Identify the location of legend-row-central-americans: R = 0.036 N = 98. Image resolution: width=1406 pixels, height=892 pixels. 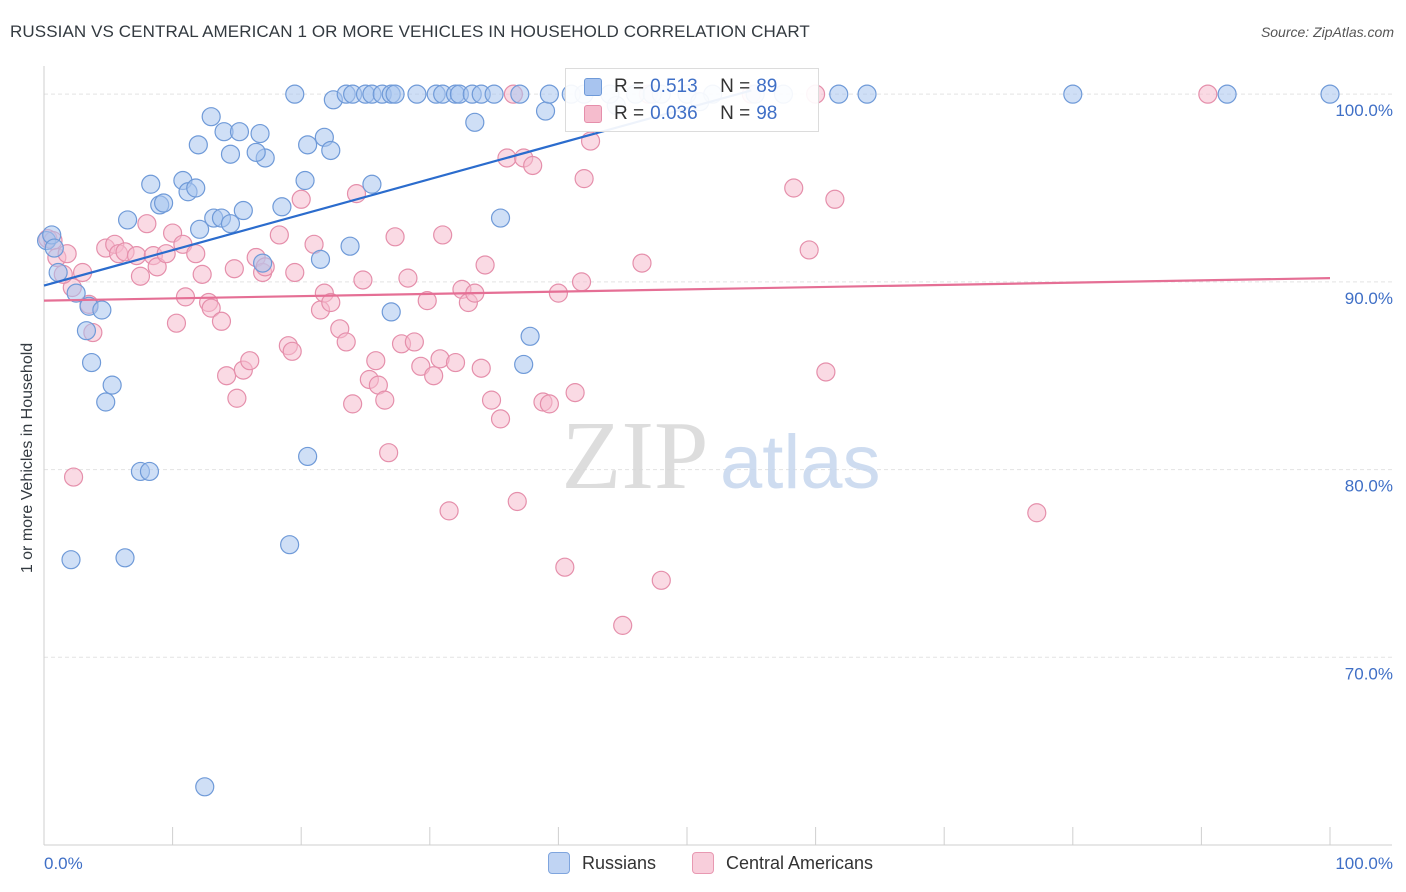
(680, 114).